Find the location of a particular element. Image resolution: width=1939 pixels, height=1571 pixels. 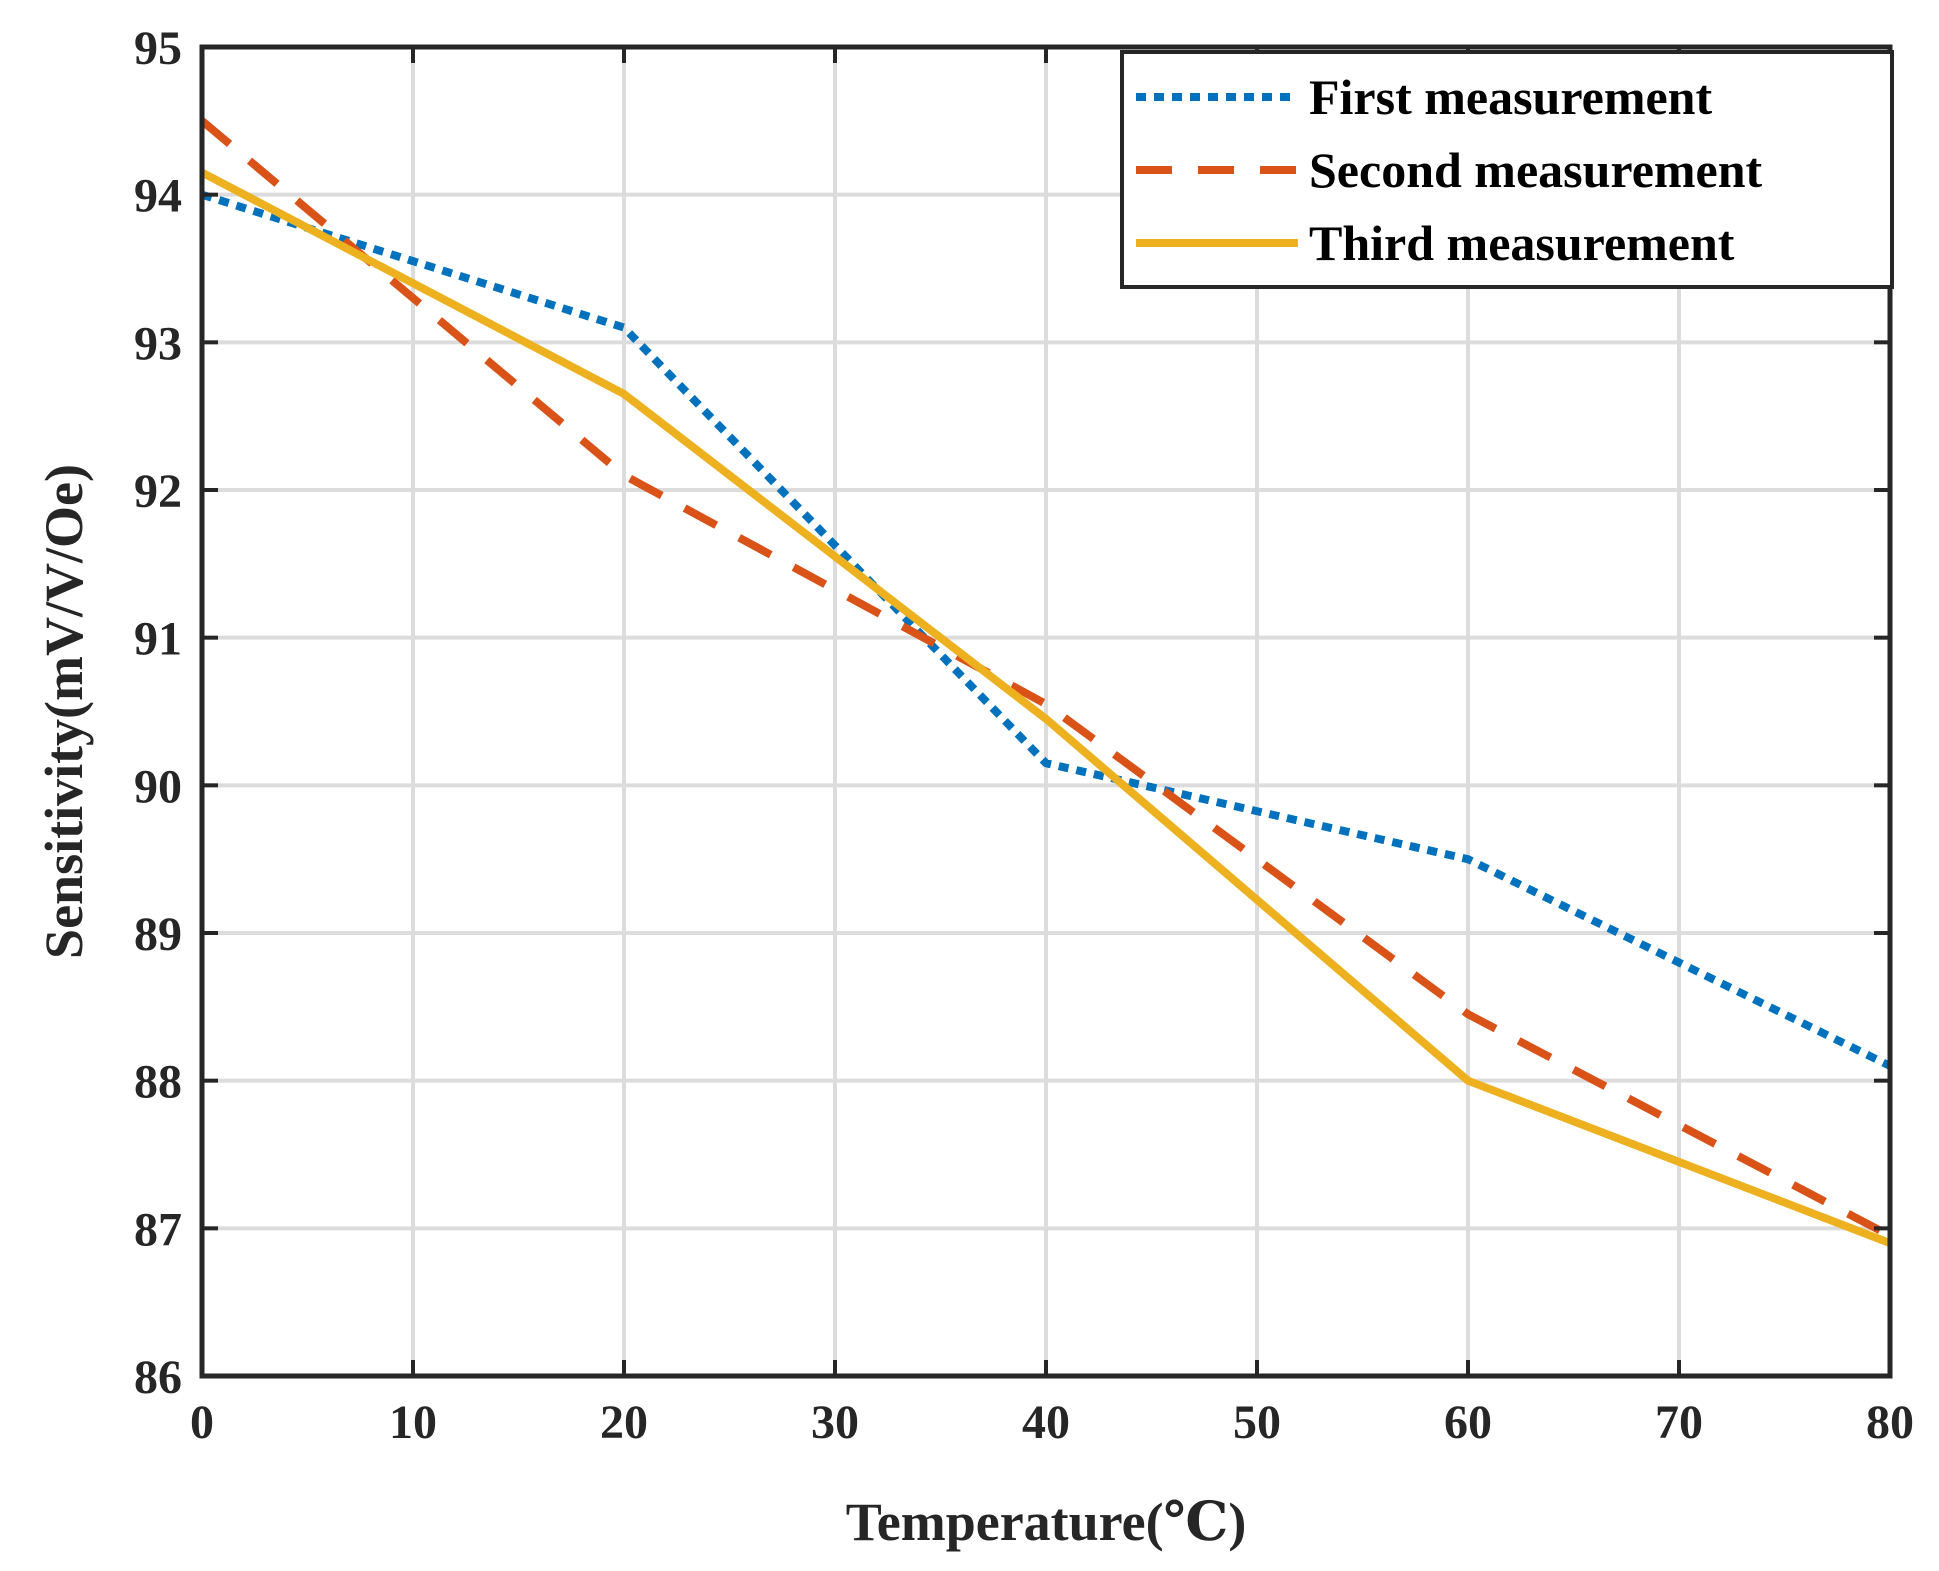

x-tick-label: 20 is located at coordinates (624, 1422).